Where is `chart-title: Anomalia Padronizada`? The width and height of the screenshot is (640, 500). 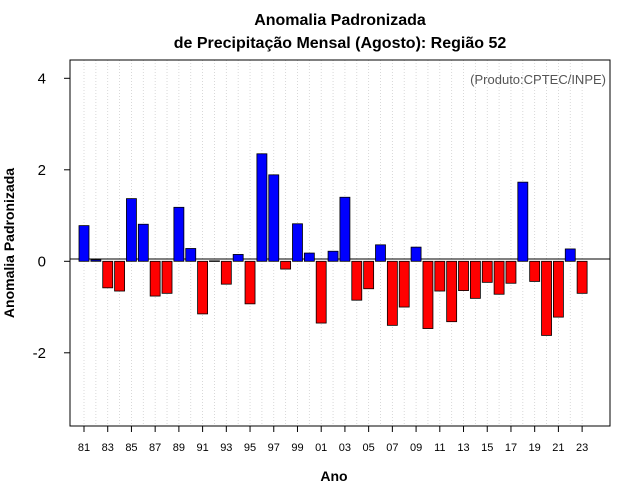 chart-title: Anomalia Padronizada is located at coordinates (340, 20).